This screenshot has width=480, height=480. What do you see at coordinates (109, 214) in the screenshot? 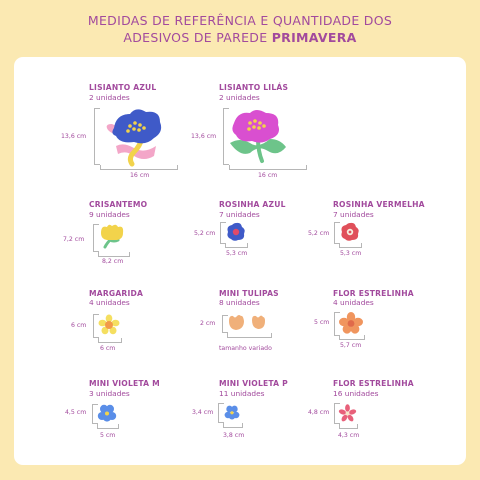
I see `item-count: 9 unidades` at bounding box center [109, 214].